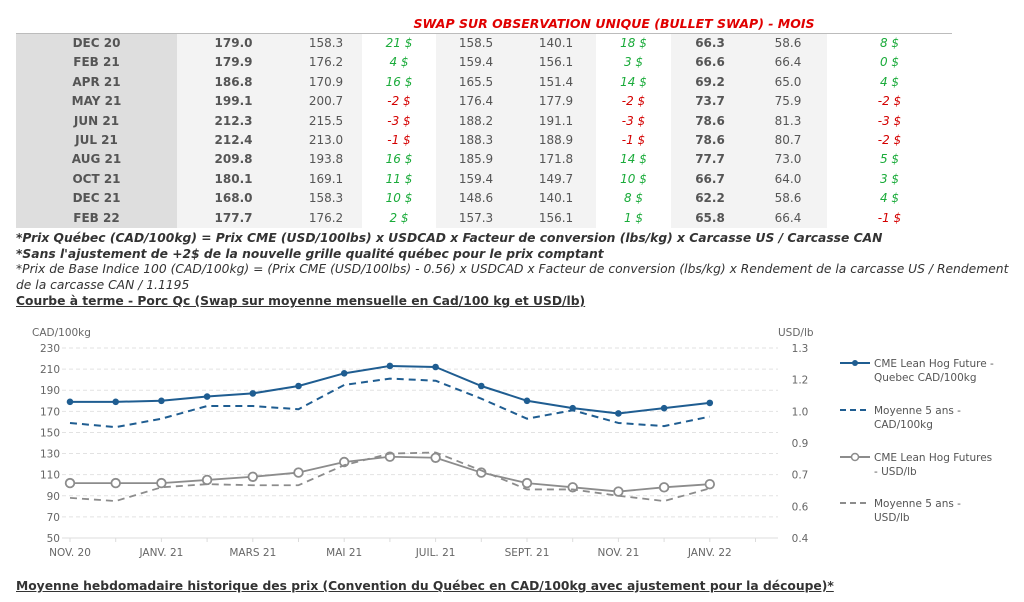 This screenshot has height=602, width=1024. I want to click on value-cell: 165.5, so click(476, 82).